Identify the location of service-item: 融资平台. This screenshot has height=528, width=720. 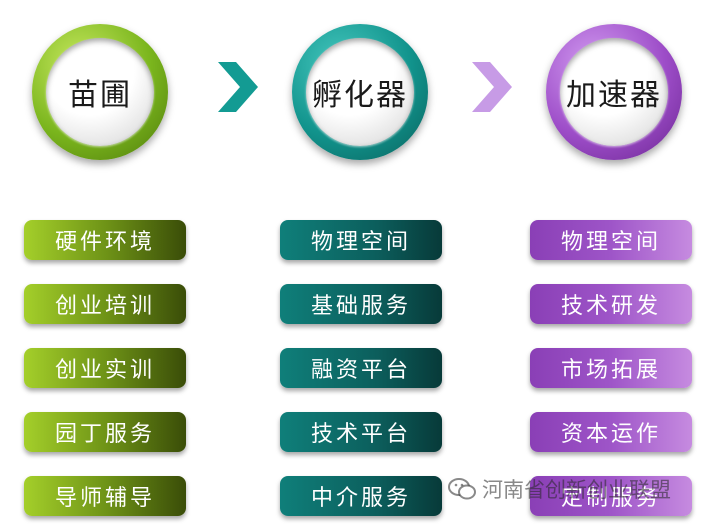
(361, 368).